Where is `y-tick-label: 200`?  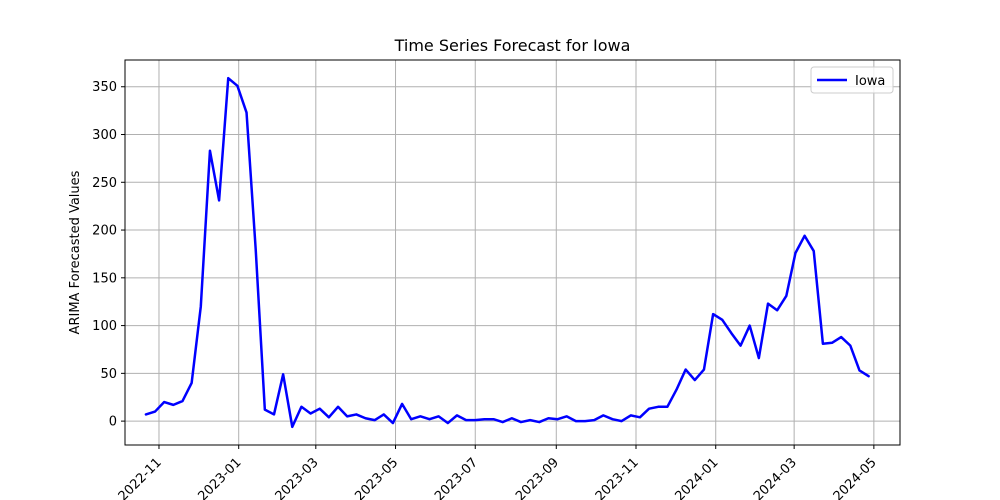
y-tick-label: 200 is located at coordinates (104, 231).